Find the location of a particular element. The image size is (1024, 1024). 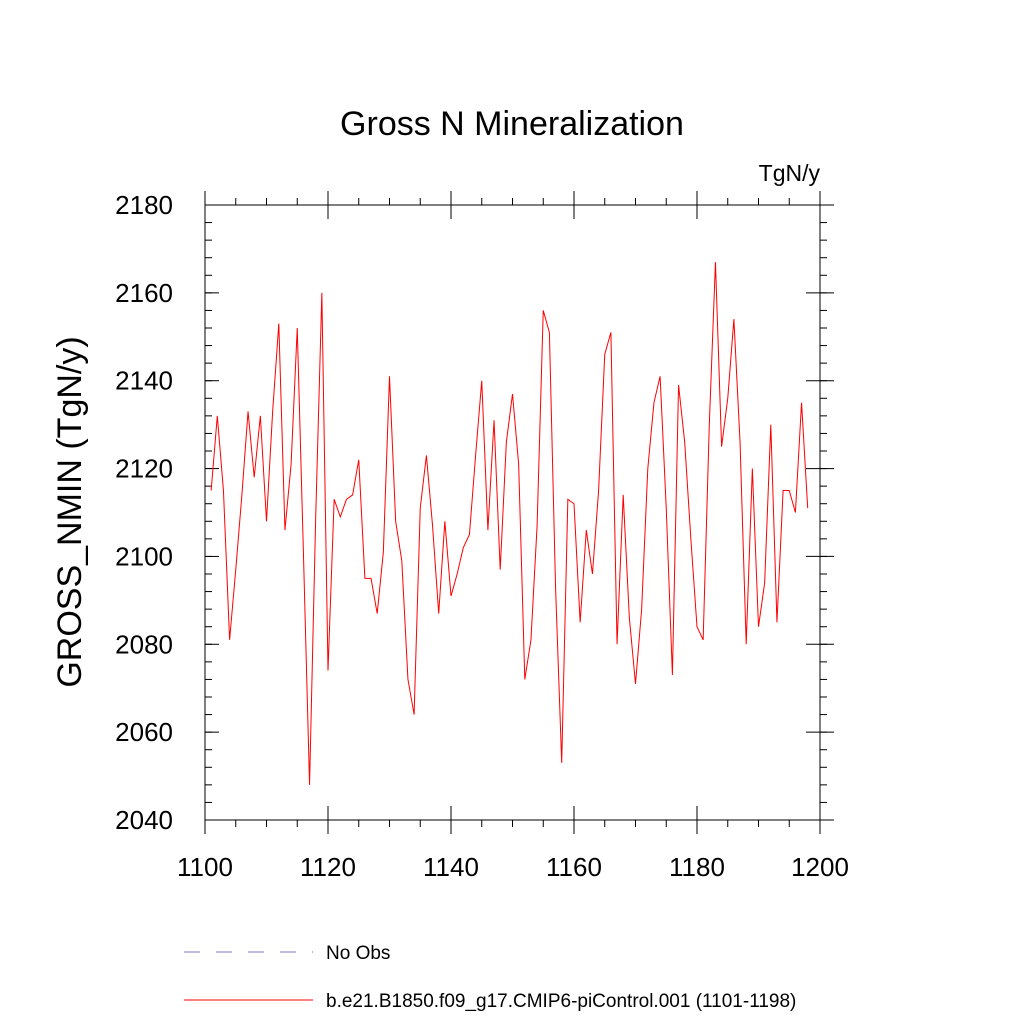

y-tick-label: 2100 is located at coordinates (144, 556).